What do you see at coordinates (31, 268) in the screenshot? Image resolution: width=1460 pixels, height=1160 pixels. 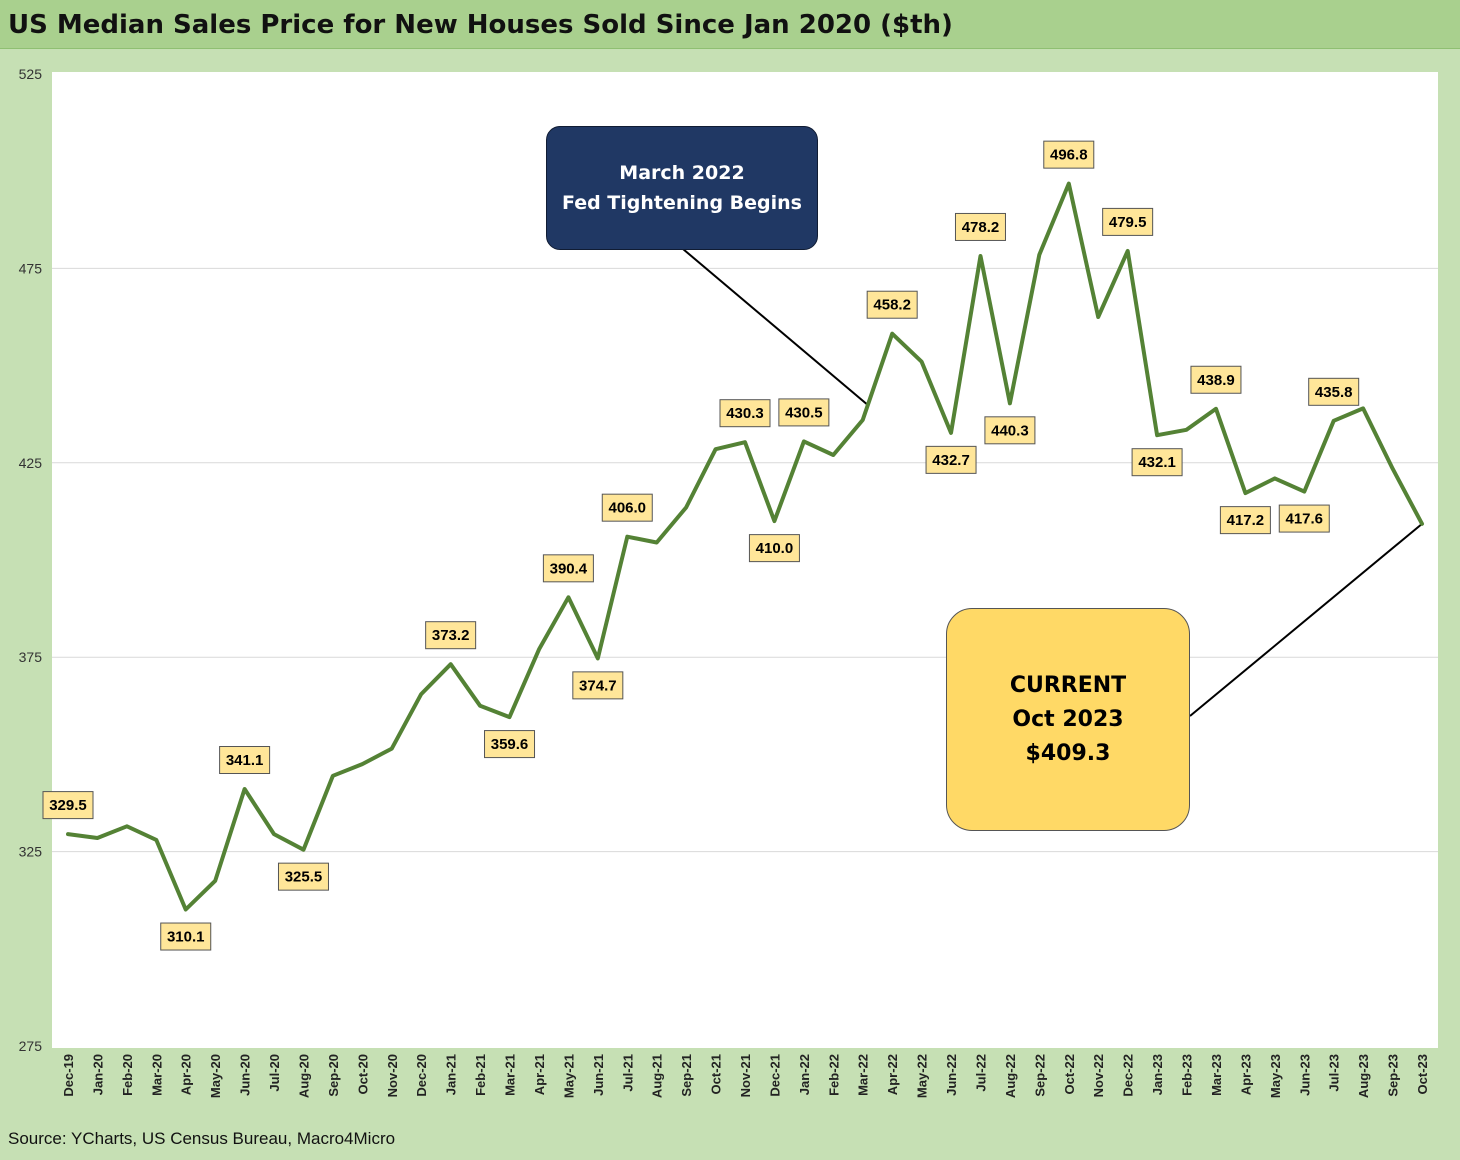 I see `y-tick-label: 475` at bounding box center [31, 268].